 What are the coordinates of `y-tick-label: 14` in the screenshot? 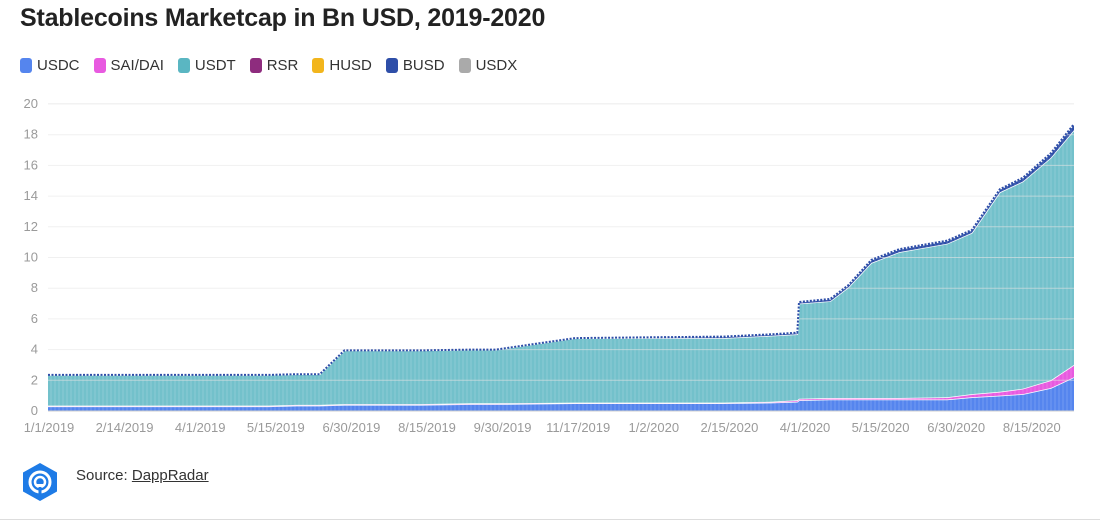 It's located at (31, 195).